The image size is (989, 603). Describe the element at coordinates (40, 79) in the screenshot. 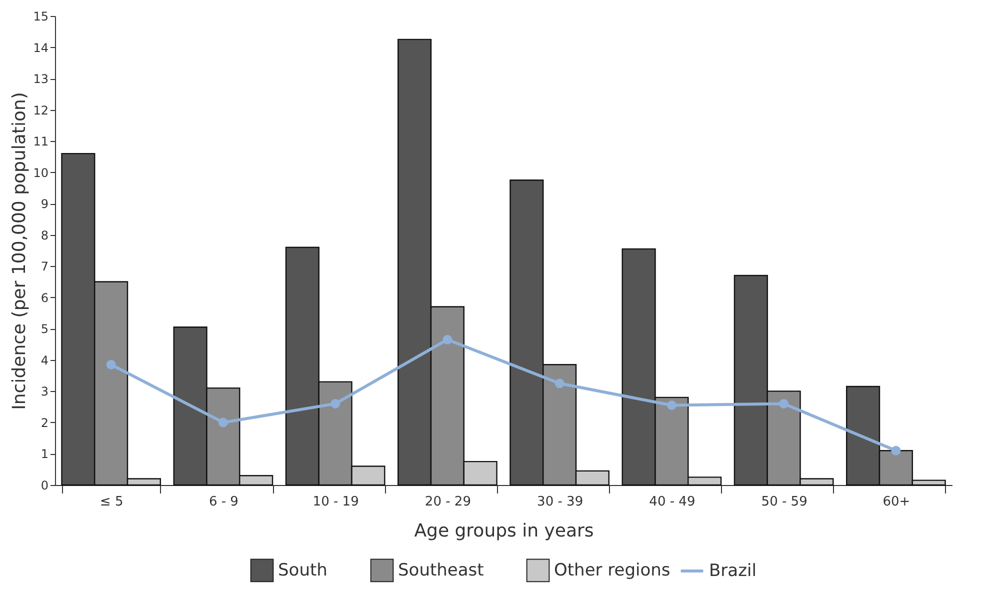

I see `y-tick-label: 13` at that location.